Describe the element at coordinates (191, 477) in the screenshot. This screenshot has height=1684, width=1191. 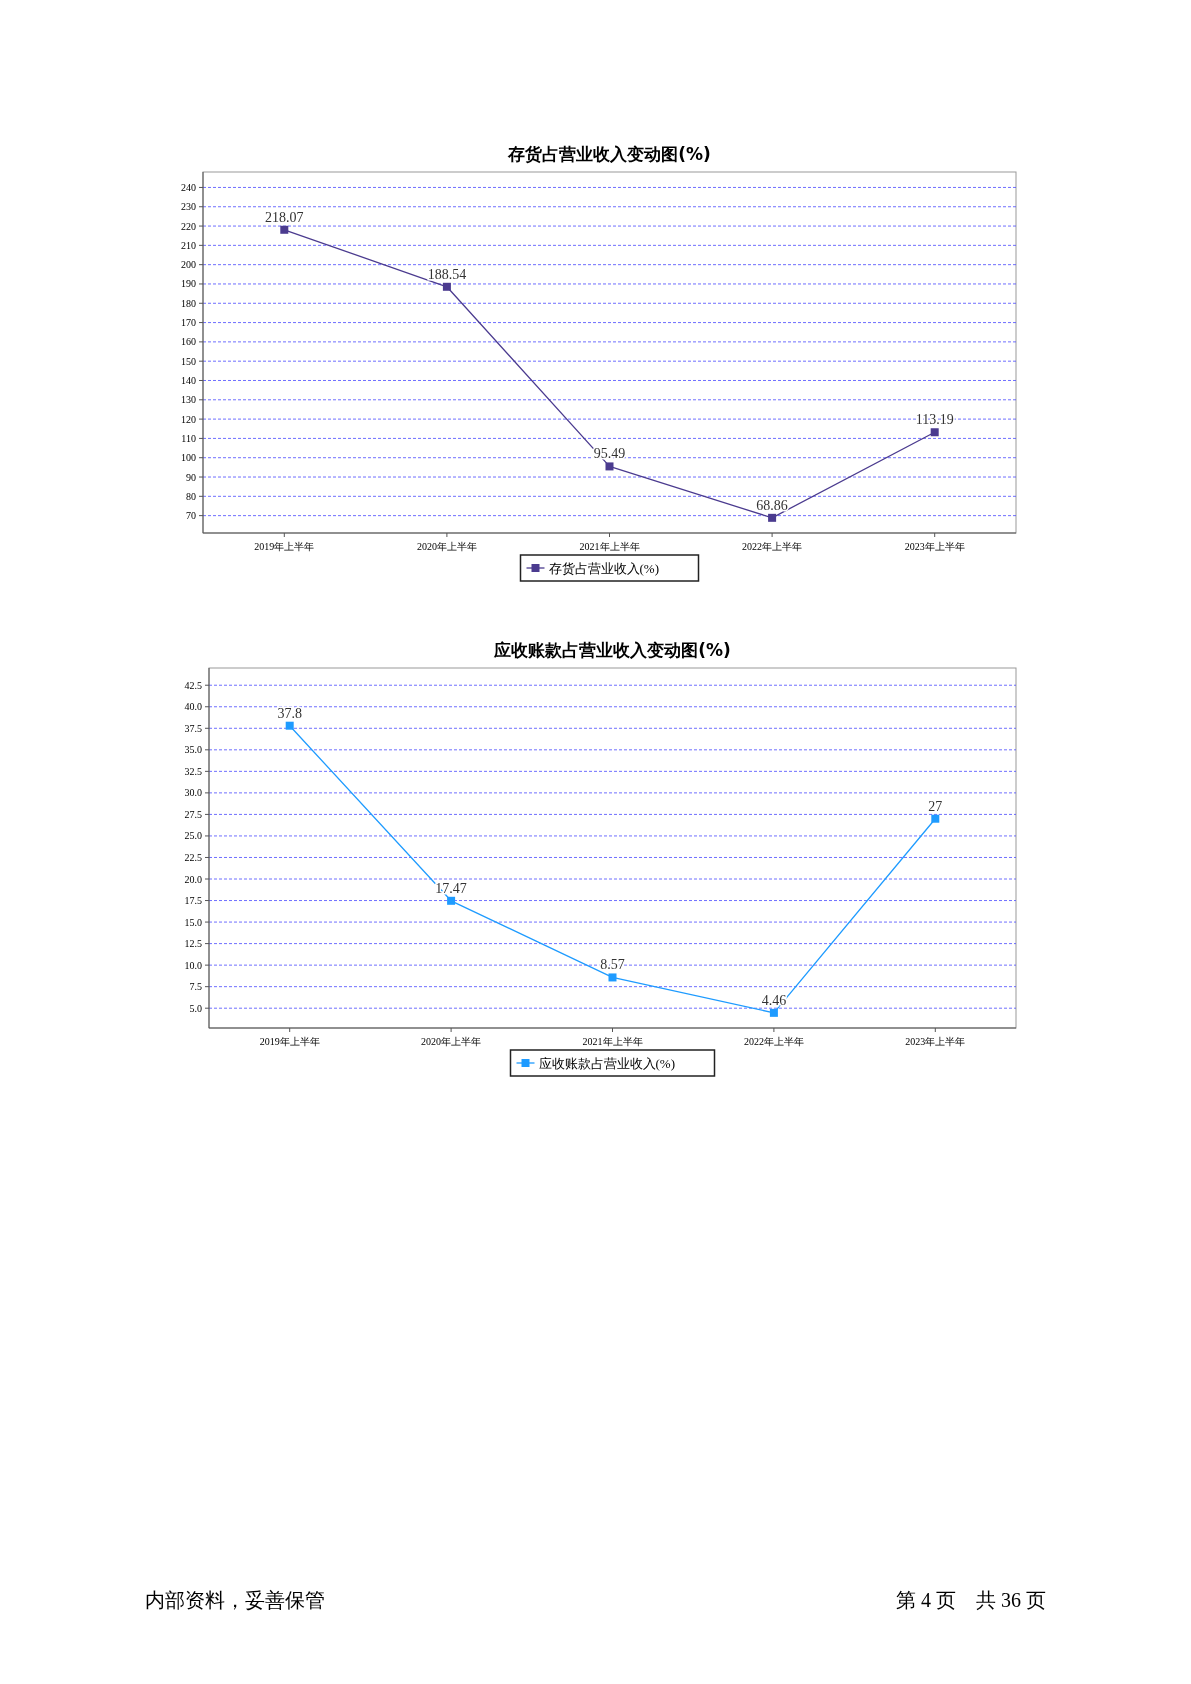
I see `y-tick-label: 90` at that location.